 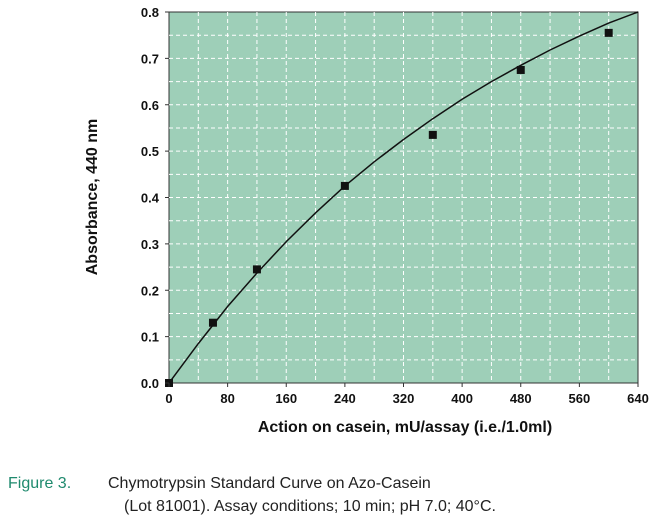 I want to click on y-tick-label: 0.8, so click(x=150, y=12).